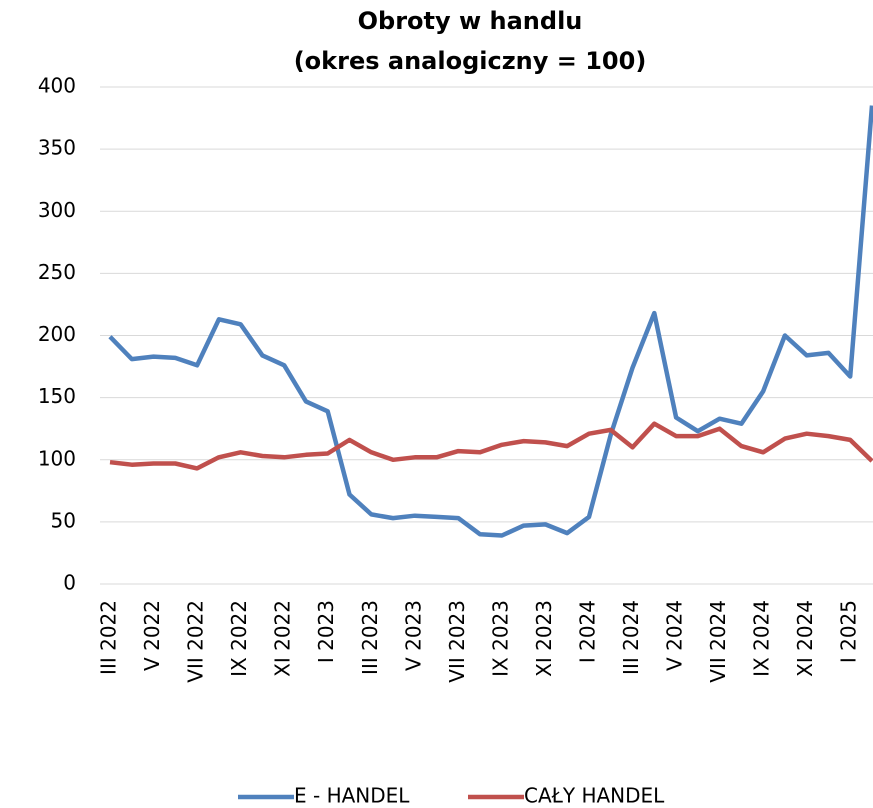  Describe the element at coordinates (57, 458) in the screenshot. I see `y-tick-label: 100` at that location.